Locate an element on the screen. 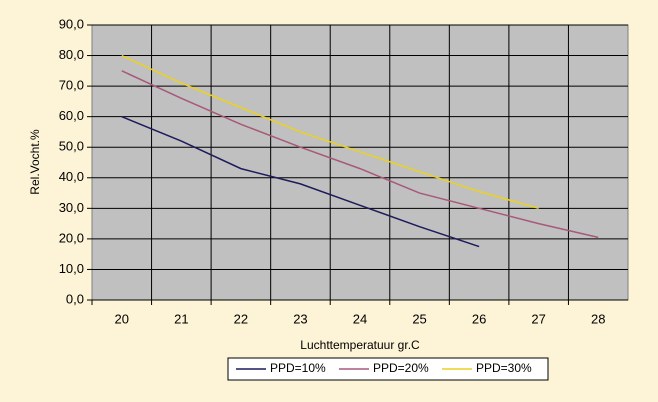 This screenshot has width=658, height=402. y-tick-label: 80,0 is located at coordinates (71, 54).